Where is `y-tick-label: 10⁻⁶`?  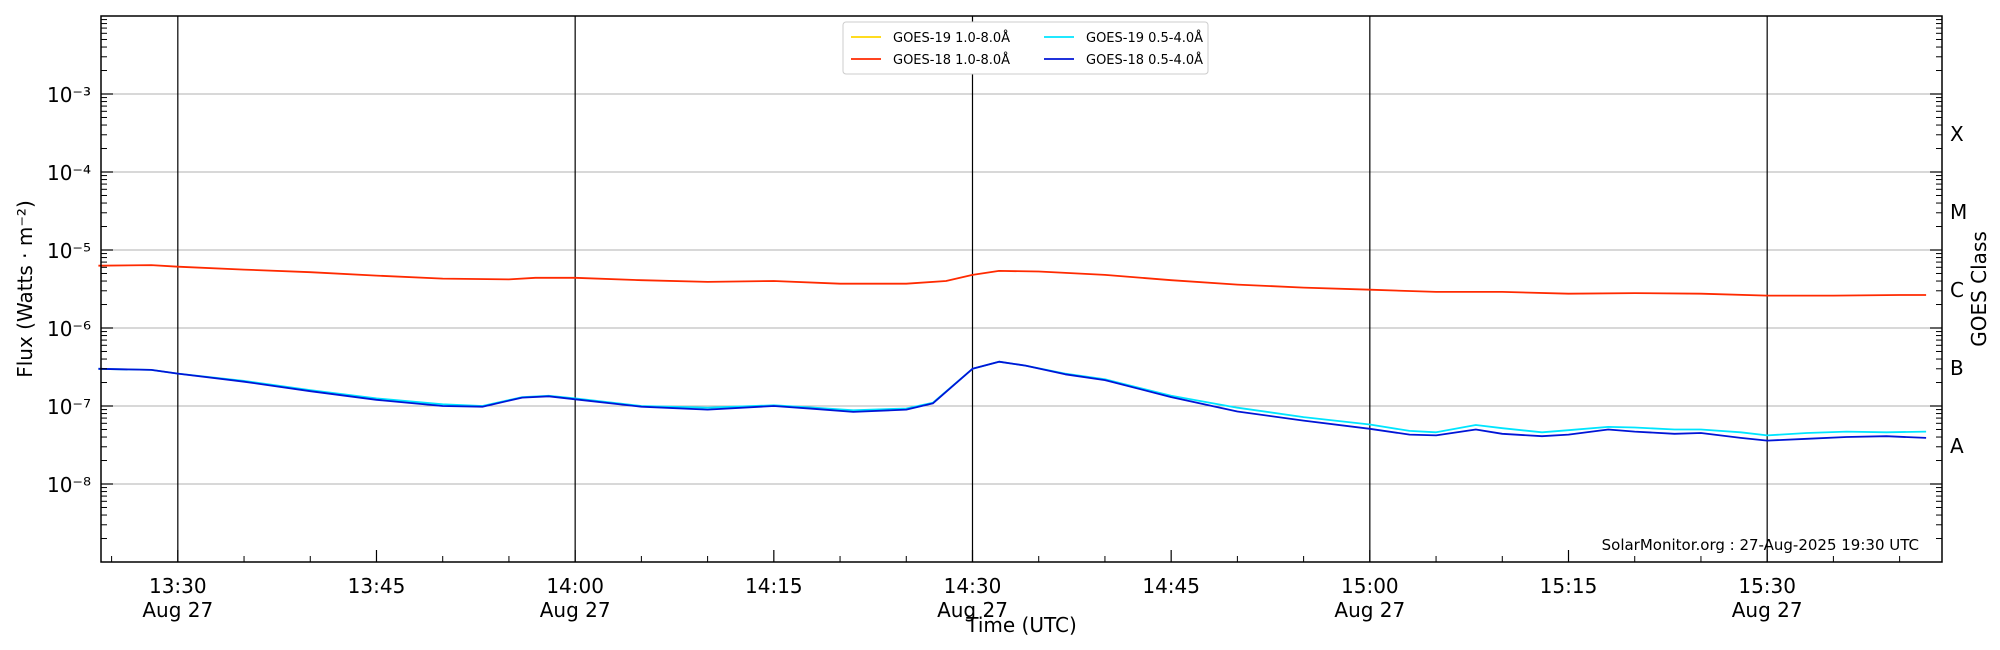 y-tick-label: 10⁻⁶ is located at coordinates (69, 329).